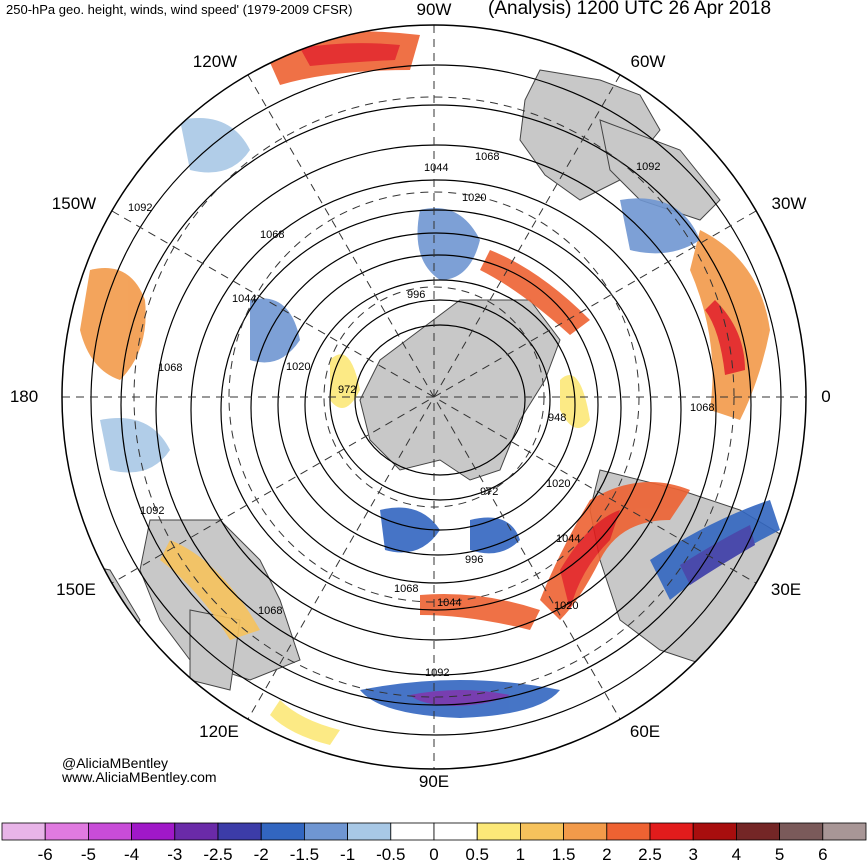 The height and width of the screenshot is (865, 868). What do you see at coordinates (648, 61) in the screenshot?
I see `lon-label-60w: 60W` at bounding box center [648, 61].